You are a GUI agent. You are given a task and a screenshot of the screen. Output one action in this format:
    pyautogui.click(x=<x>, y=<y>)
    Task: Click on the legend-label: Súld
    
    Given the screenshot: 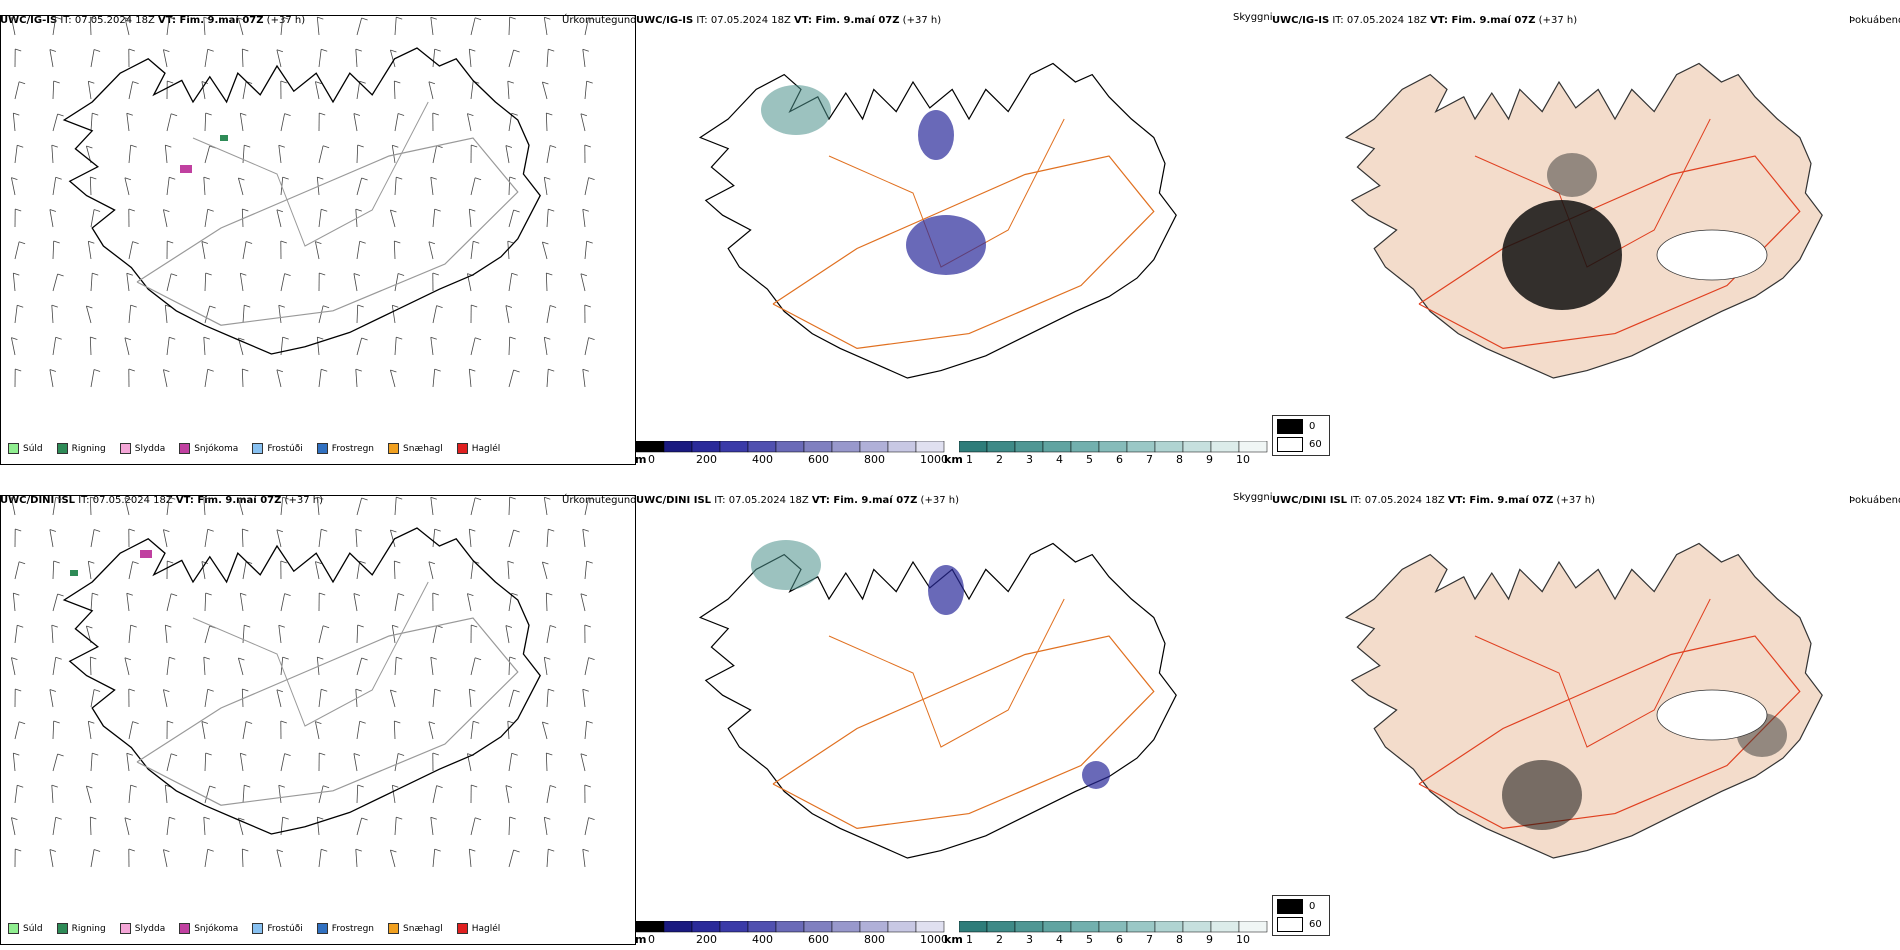 What is the action you would take?
    pyautogui.click(x=33, y=928)
    